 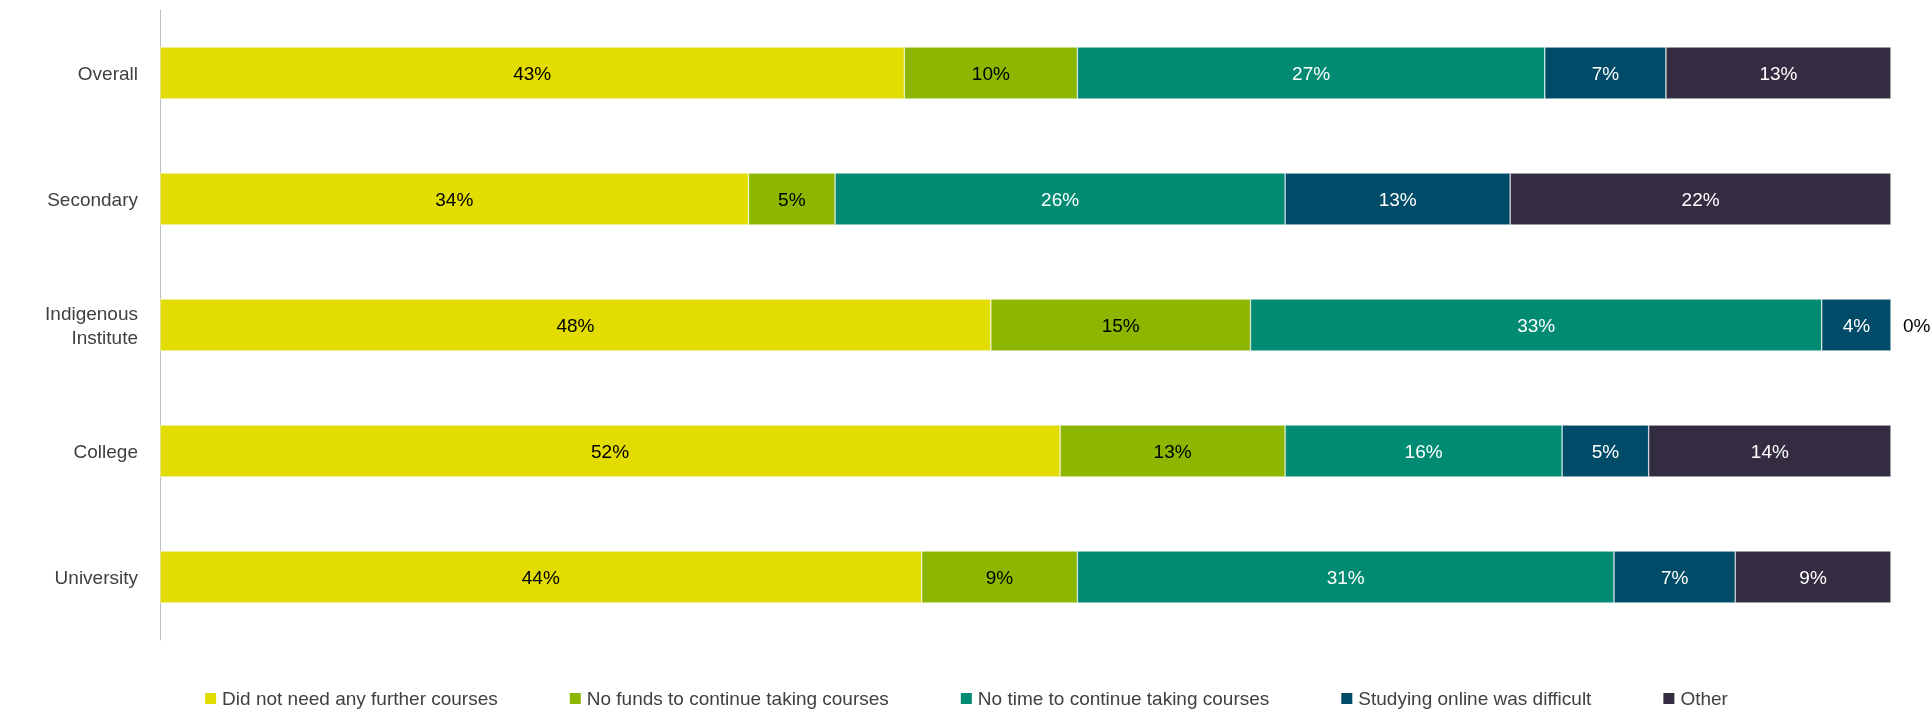 What do you see at coordinates (1536, 325) in the screenshot?
I see `data-label: 33%` at bounding box center [1536, 325].